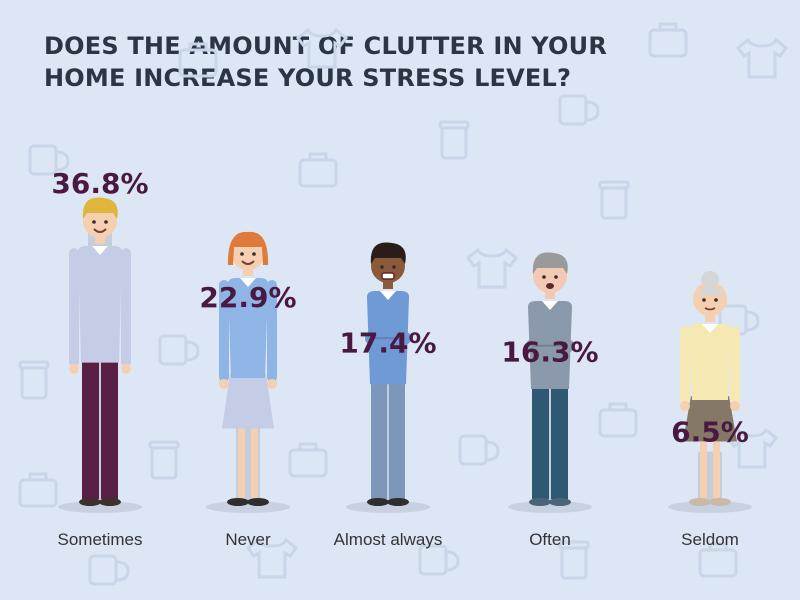 The image size is (800, 600). What do you see at coordinates (99, 539) in the screenshot?
I see `category-label-0: Sometimes` at bounding box center [99, 539].